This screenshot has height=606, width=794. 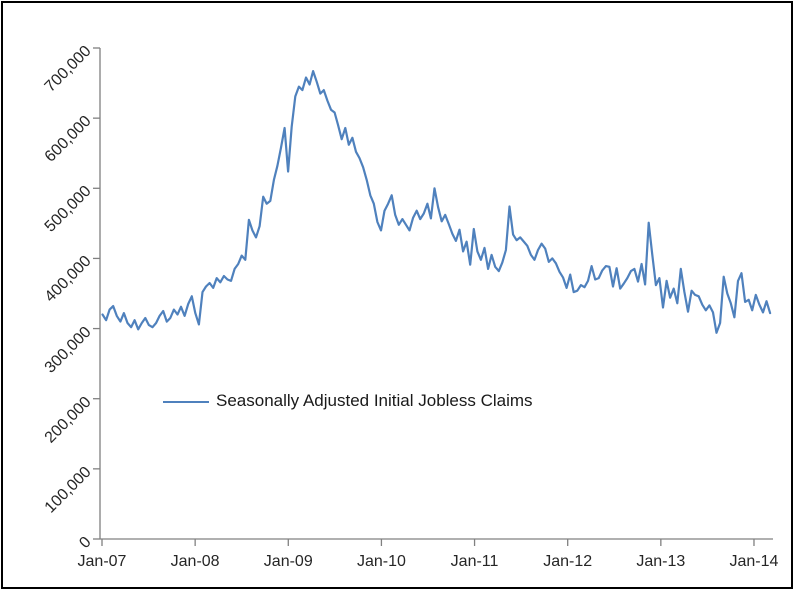 I want to click on x-tick-label: Jan-08, so click(x=195, y=561).